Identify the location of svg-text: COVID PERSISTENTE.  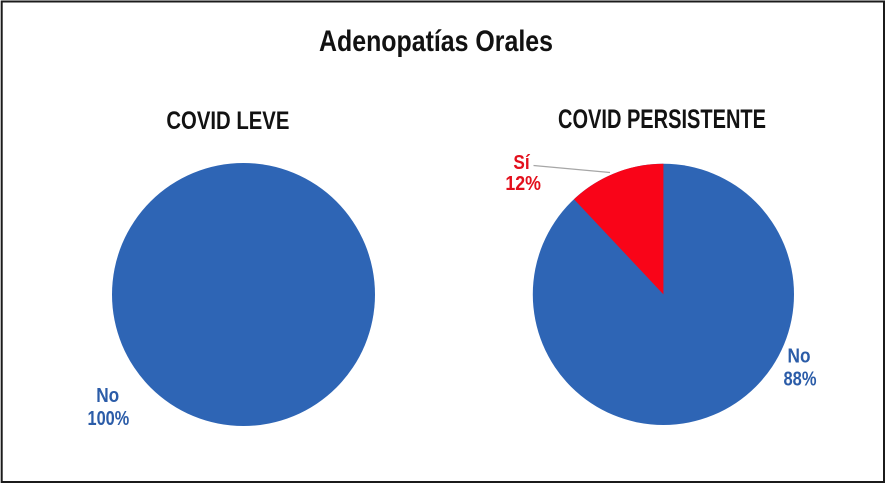
(662, 119).